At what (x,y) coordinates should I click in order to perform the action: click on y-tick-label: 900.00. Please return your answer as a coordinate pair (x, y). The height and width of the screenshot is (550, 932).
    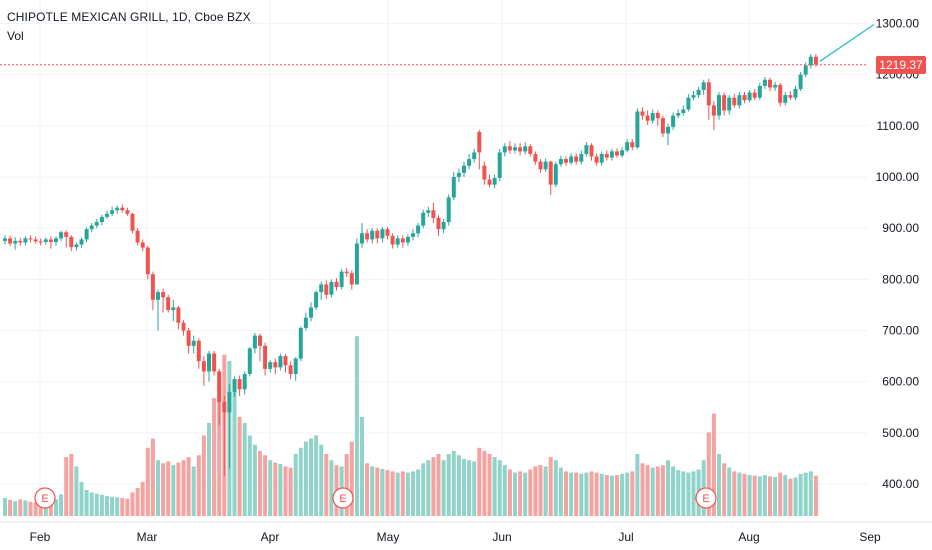
    Looking at the image, I should click on (900, 228).